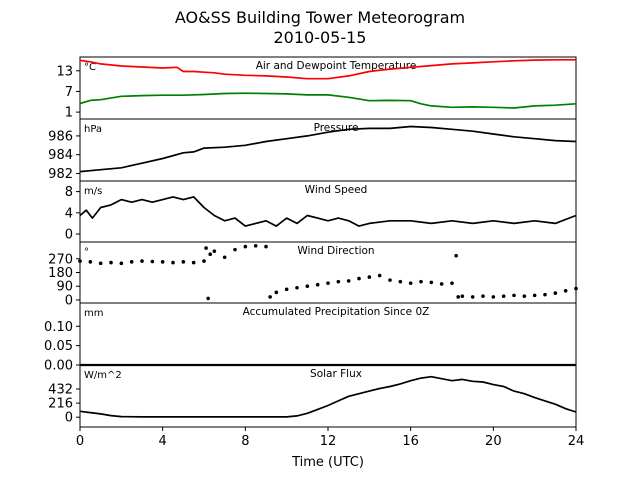  I want to click on panel-5-ytick-label-0: 0, so click(69, 418).